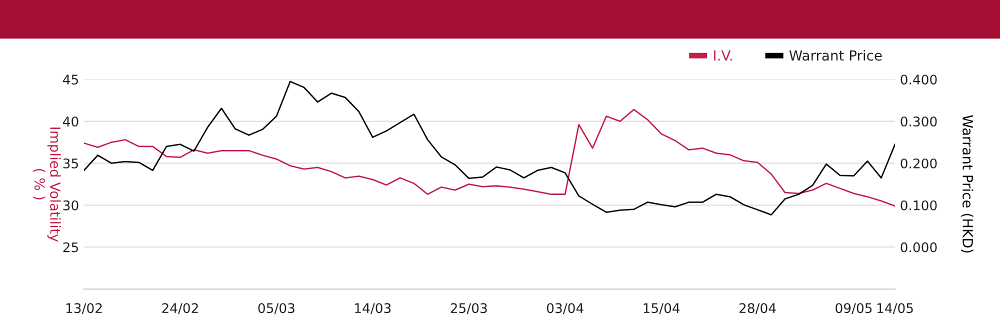 The width and height of the screenshot is (1000, 324). What do you see at coordinates (70, 163) in the screenshot?
I see `y-tick-label: 35` at bounding box center [70, 163].